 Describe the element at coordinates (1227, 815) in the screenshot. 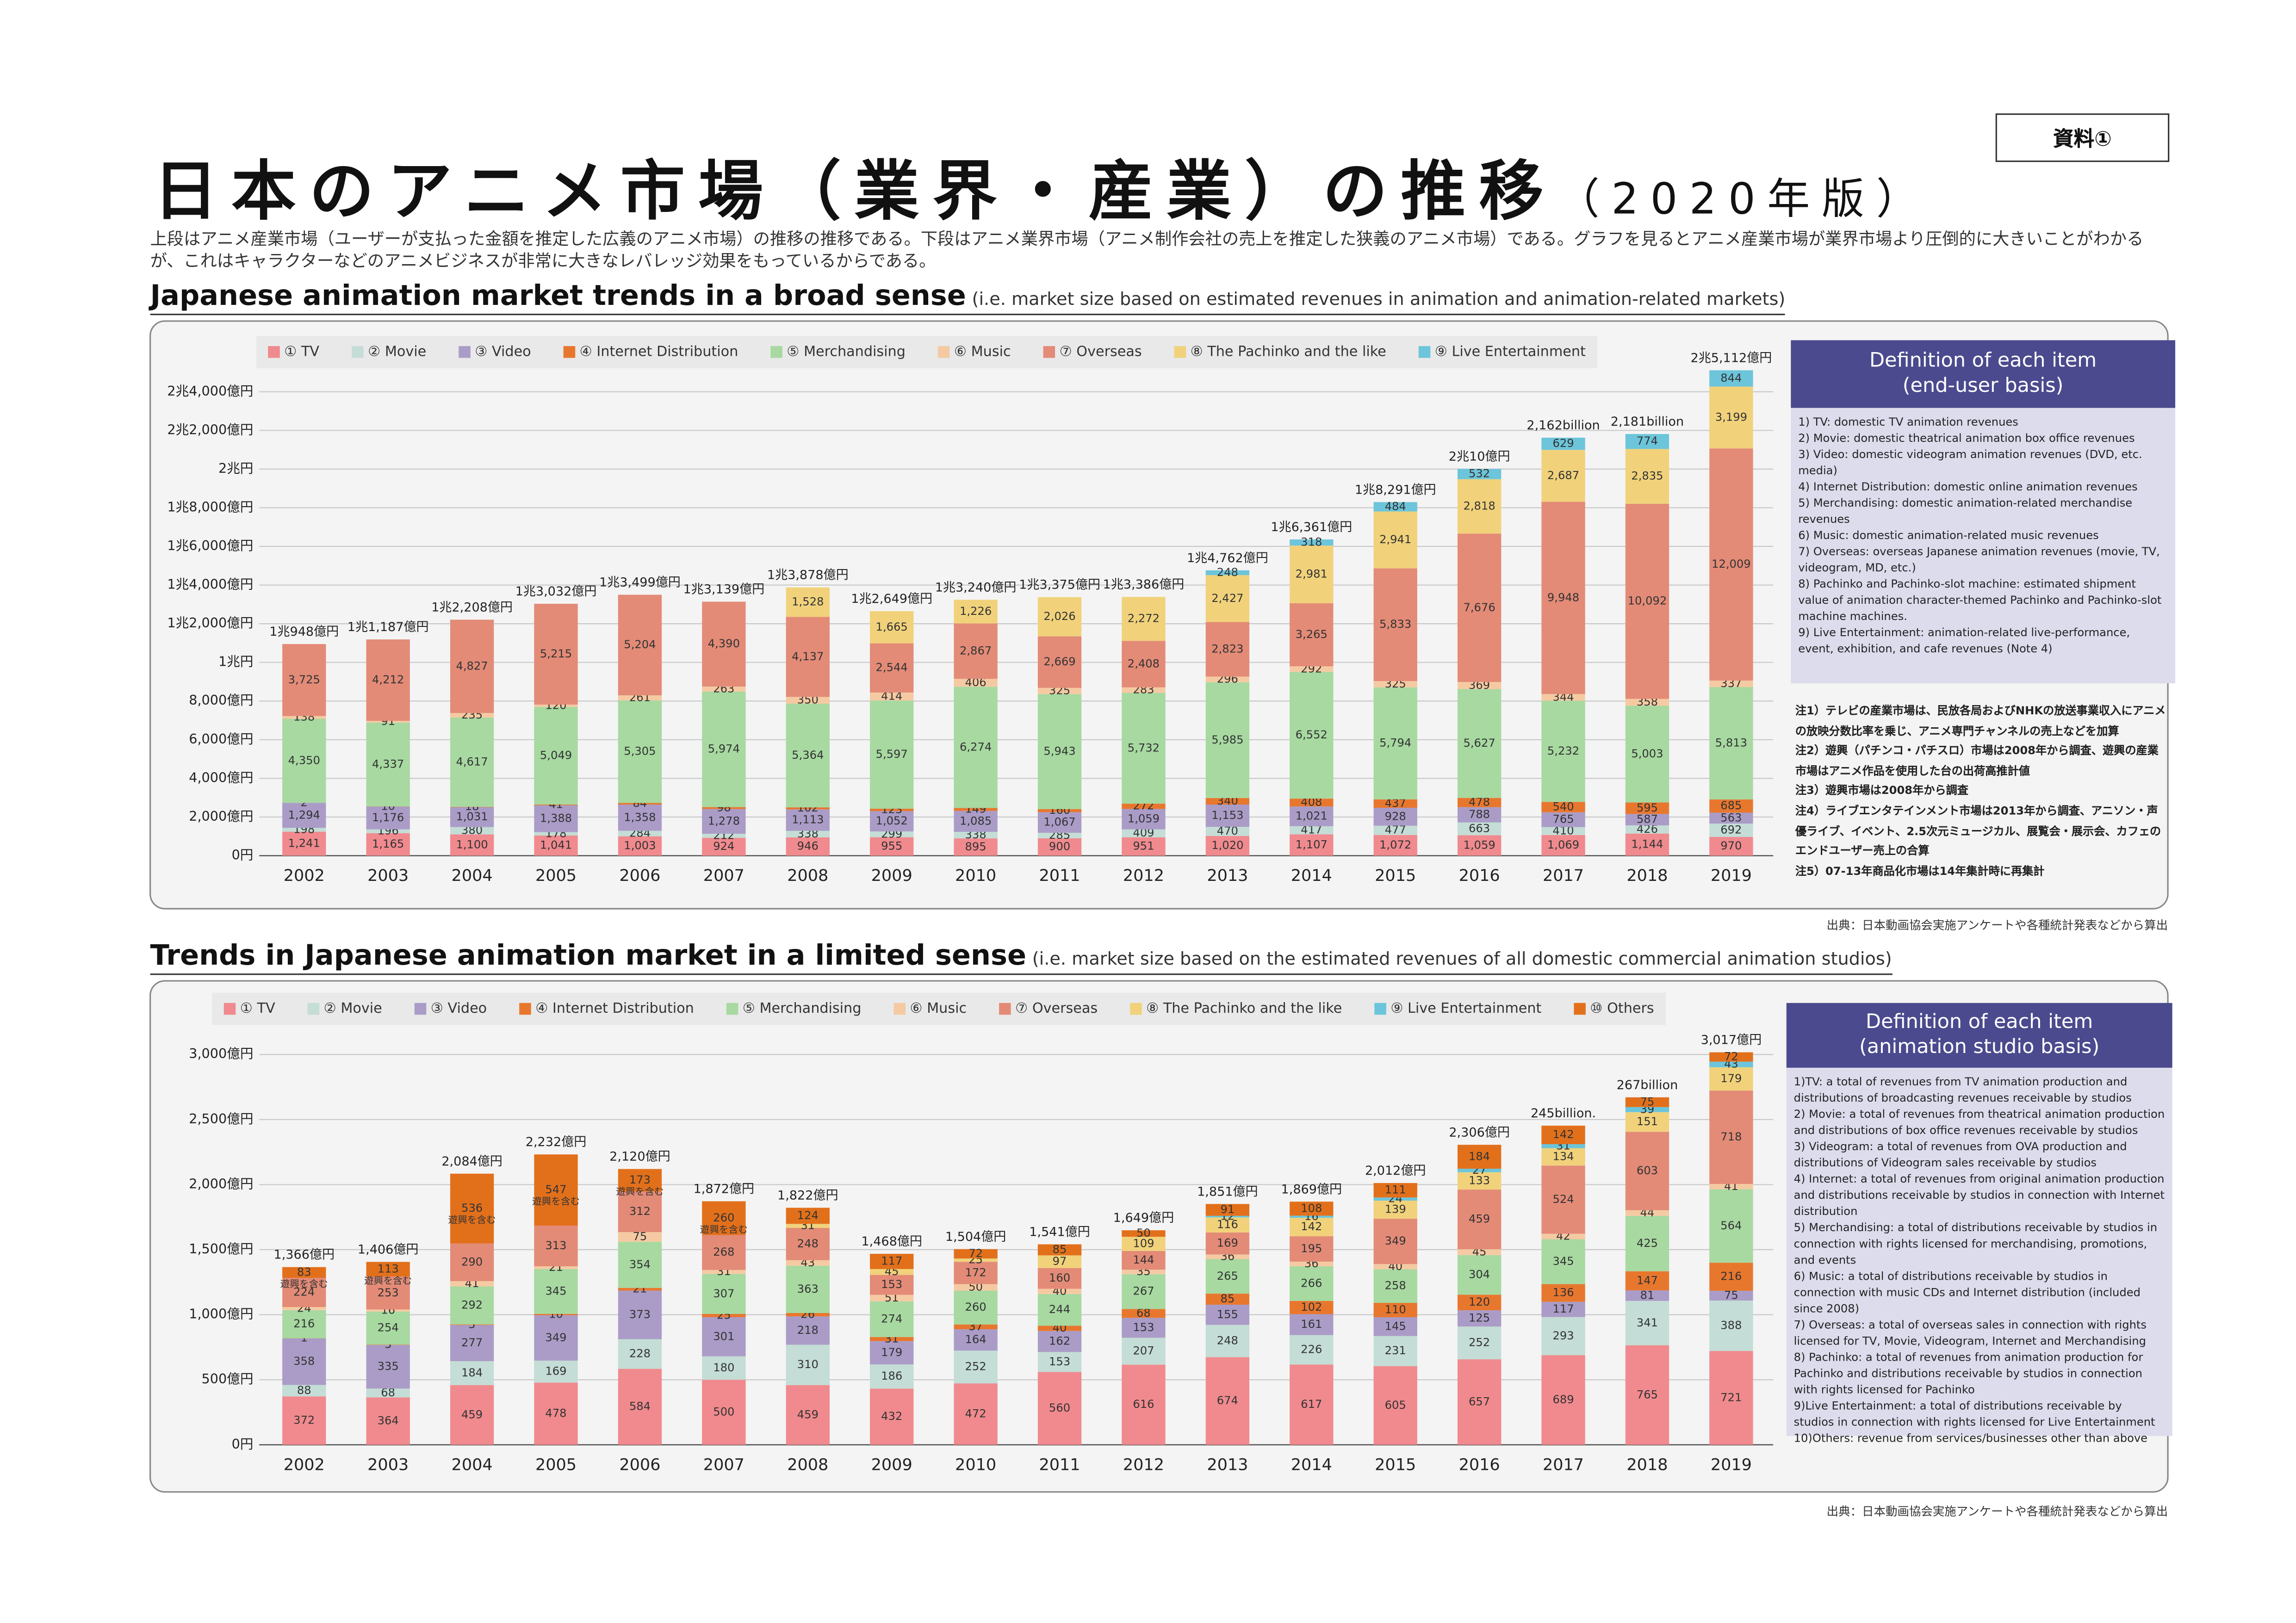

I see `data-label: 1,153` at that location.